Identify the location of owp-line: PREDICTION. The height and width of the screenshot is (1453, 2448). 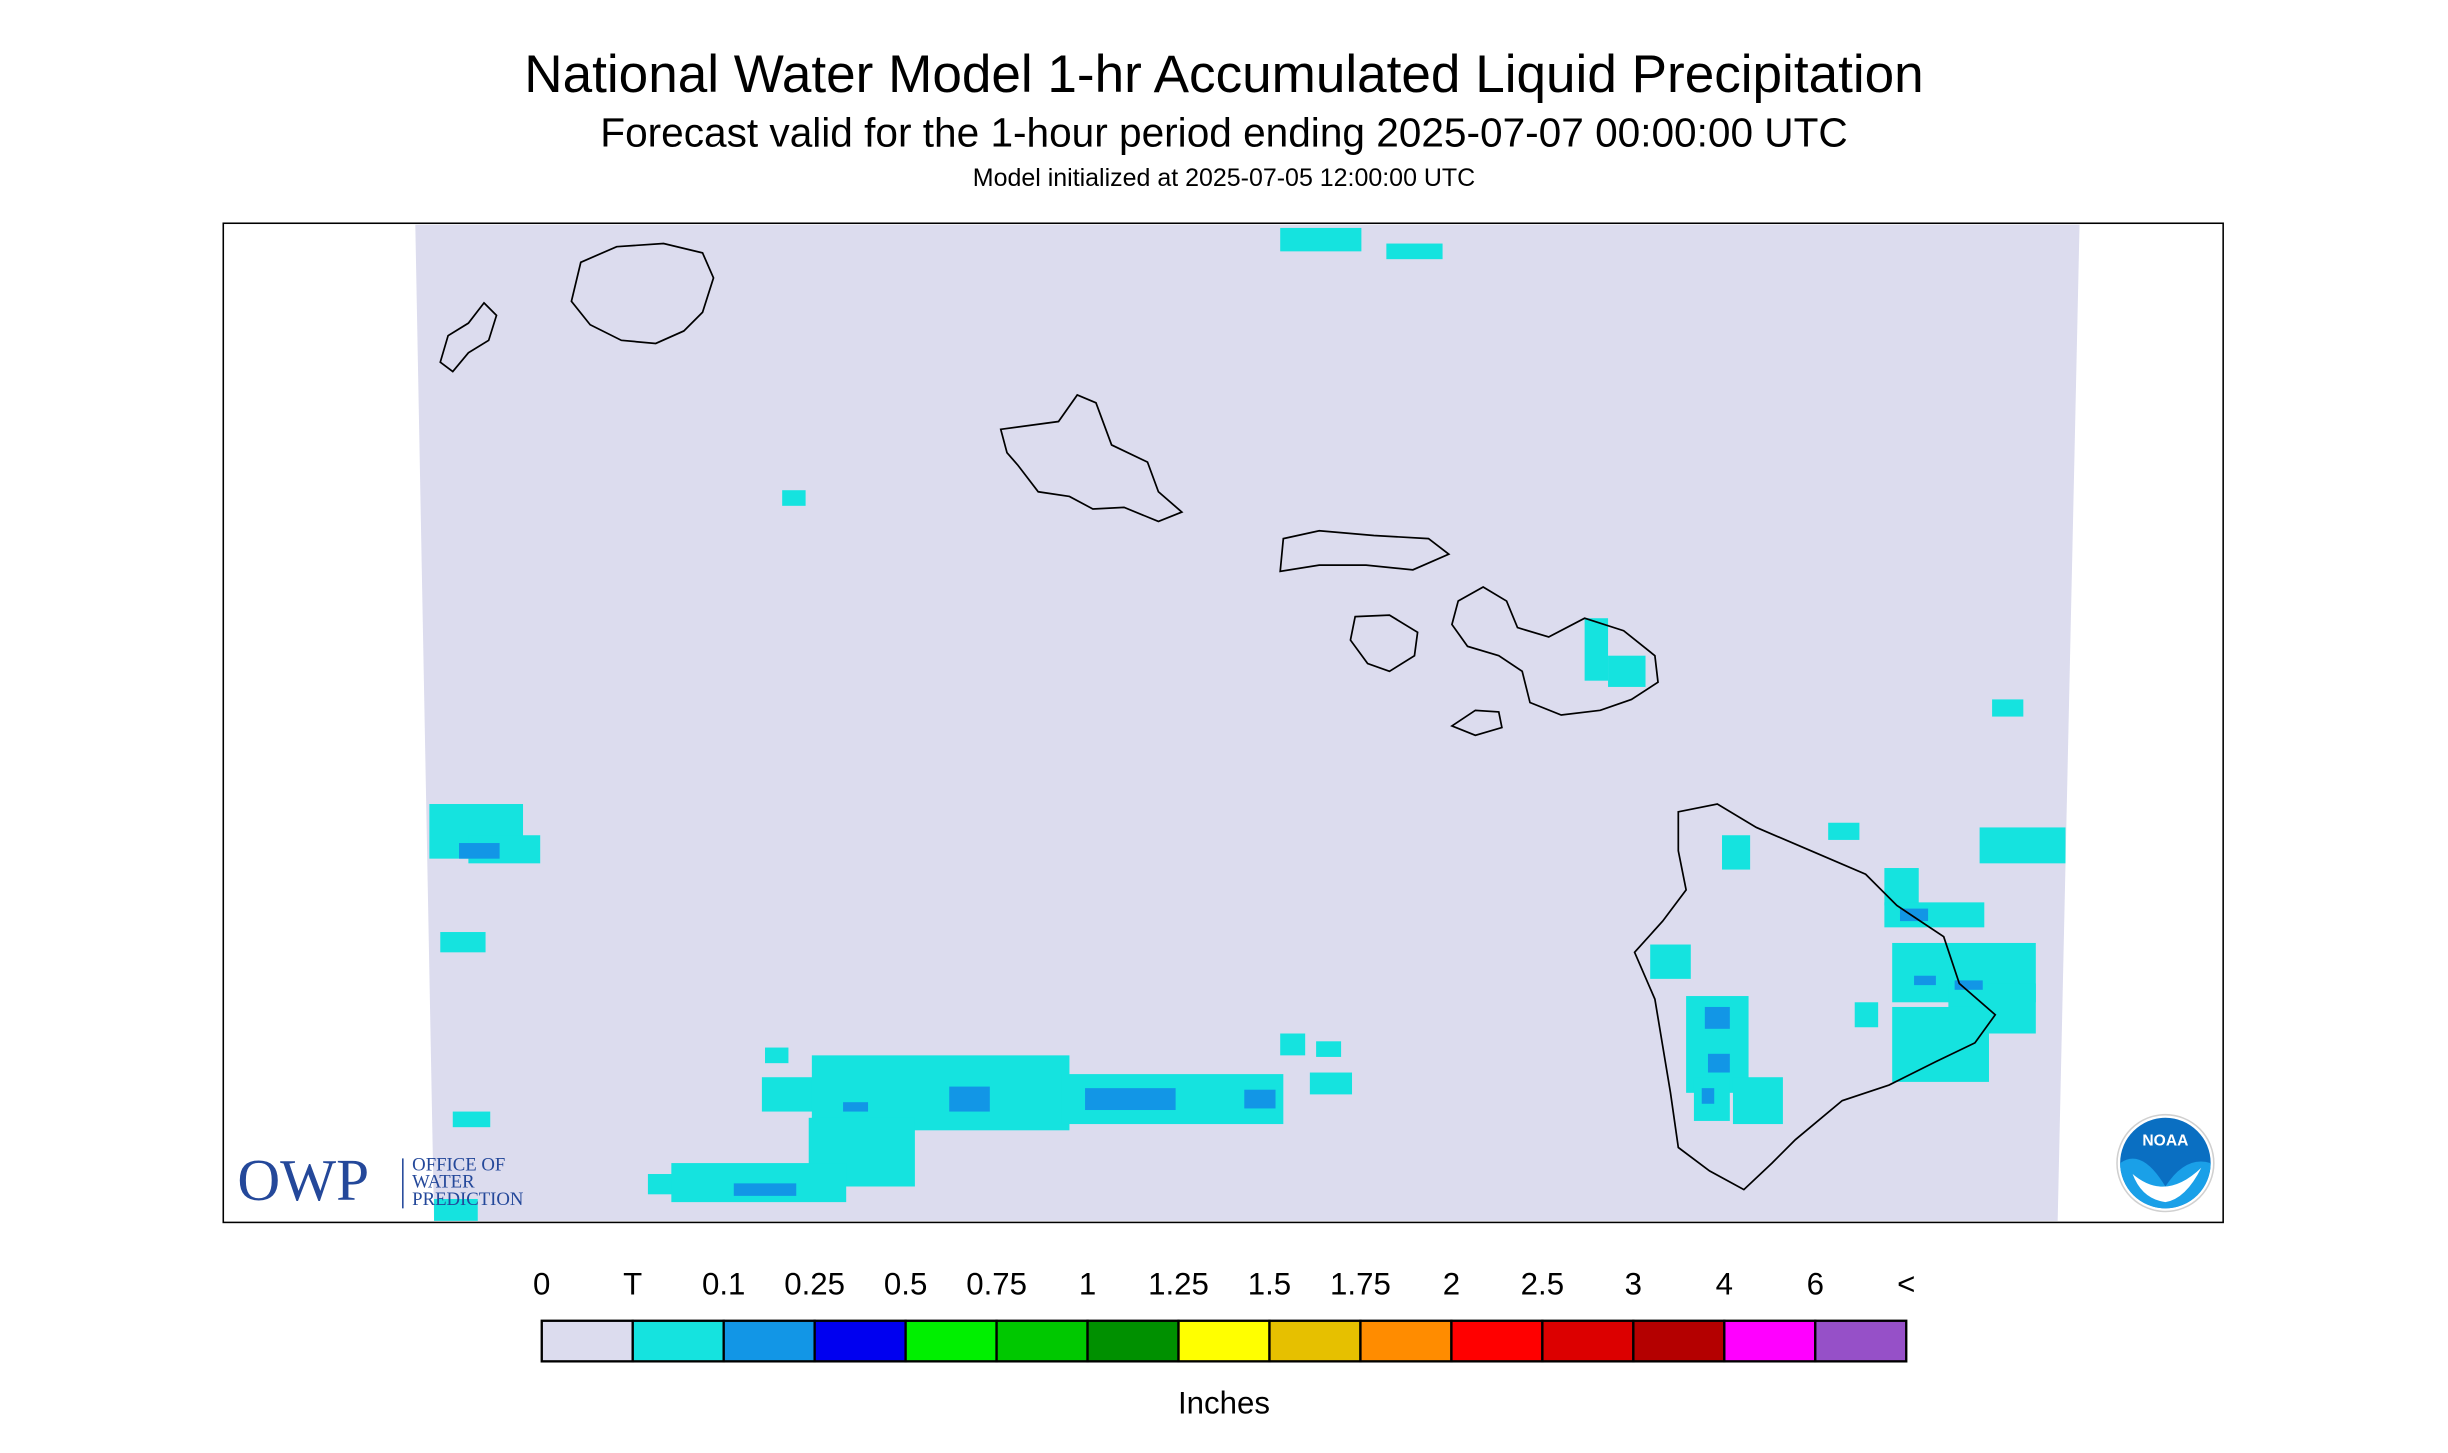
(468, 1199).